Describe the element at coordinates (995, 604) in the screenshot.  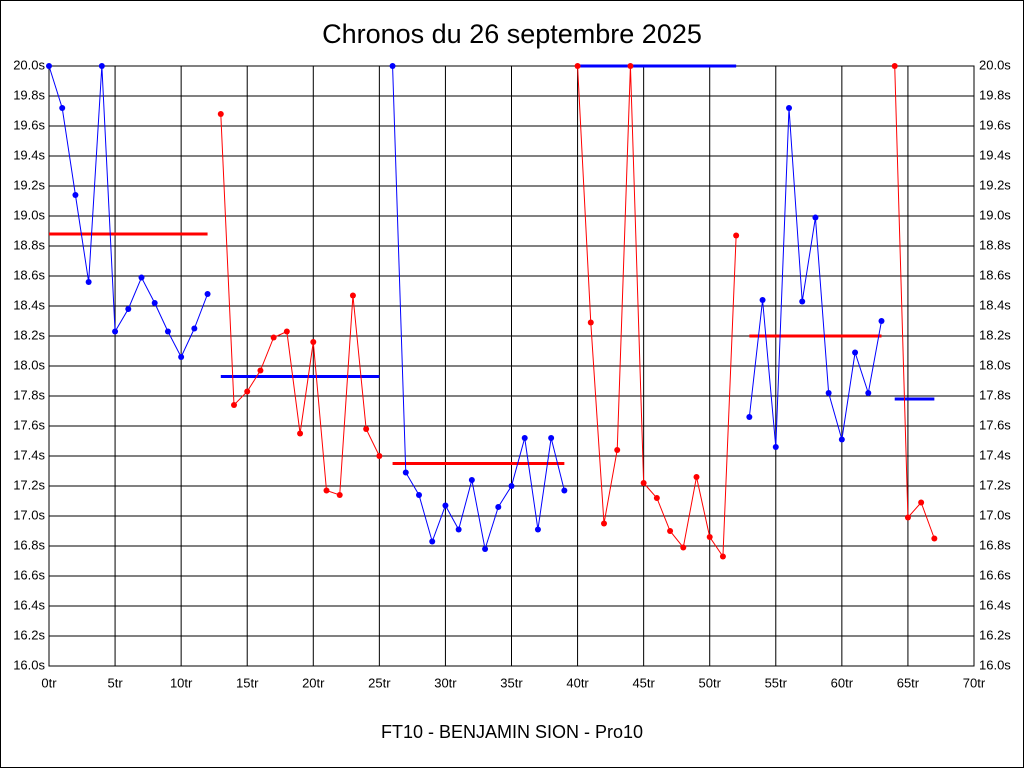
I see `y2-tick-label: 16.4s` at that location.